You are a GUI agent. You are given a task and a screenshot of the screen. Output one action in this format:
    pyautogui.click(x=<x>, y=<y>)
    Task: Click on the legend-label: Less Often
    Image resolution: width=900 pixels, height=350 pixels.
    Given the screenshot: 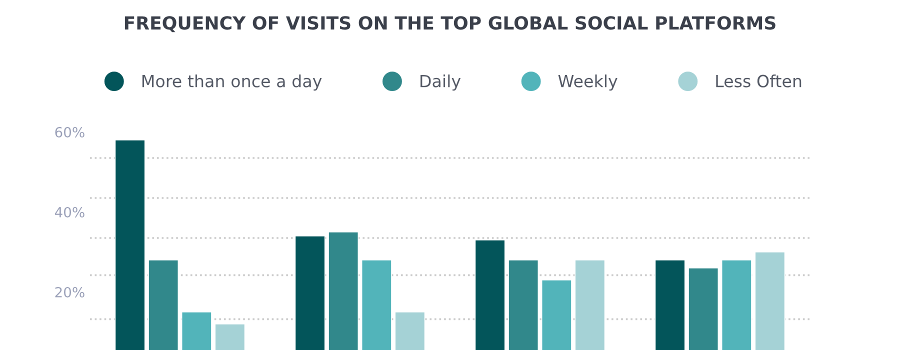 What is the action you would take?
    pyautogui.click(x=759, y=81)
    